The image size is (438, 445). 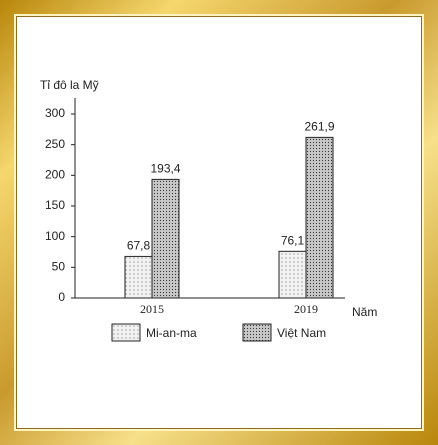 What do you see at coordinates (55, 205) in the screenshot?
I see `y-tick-label: 150` at bounding box center [55, 205].